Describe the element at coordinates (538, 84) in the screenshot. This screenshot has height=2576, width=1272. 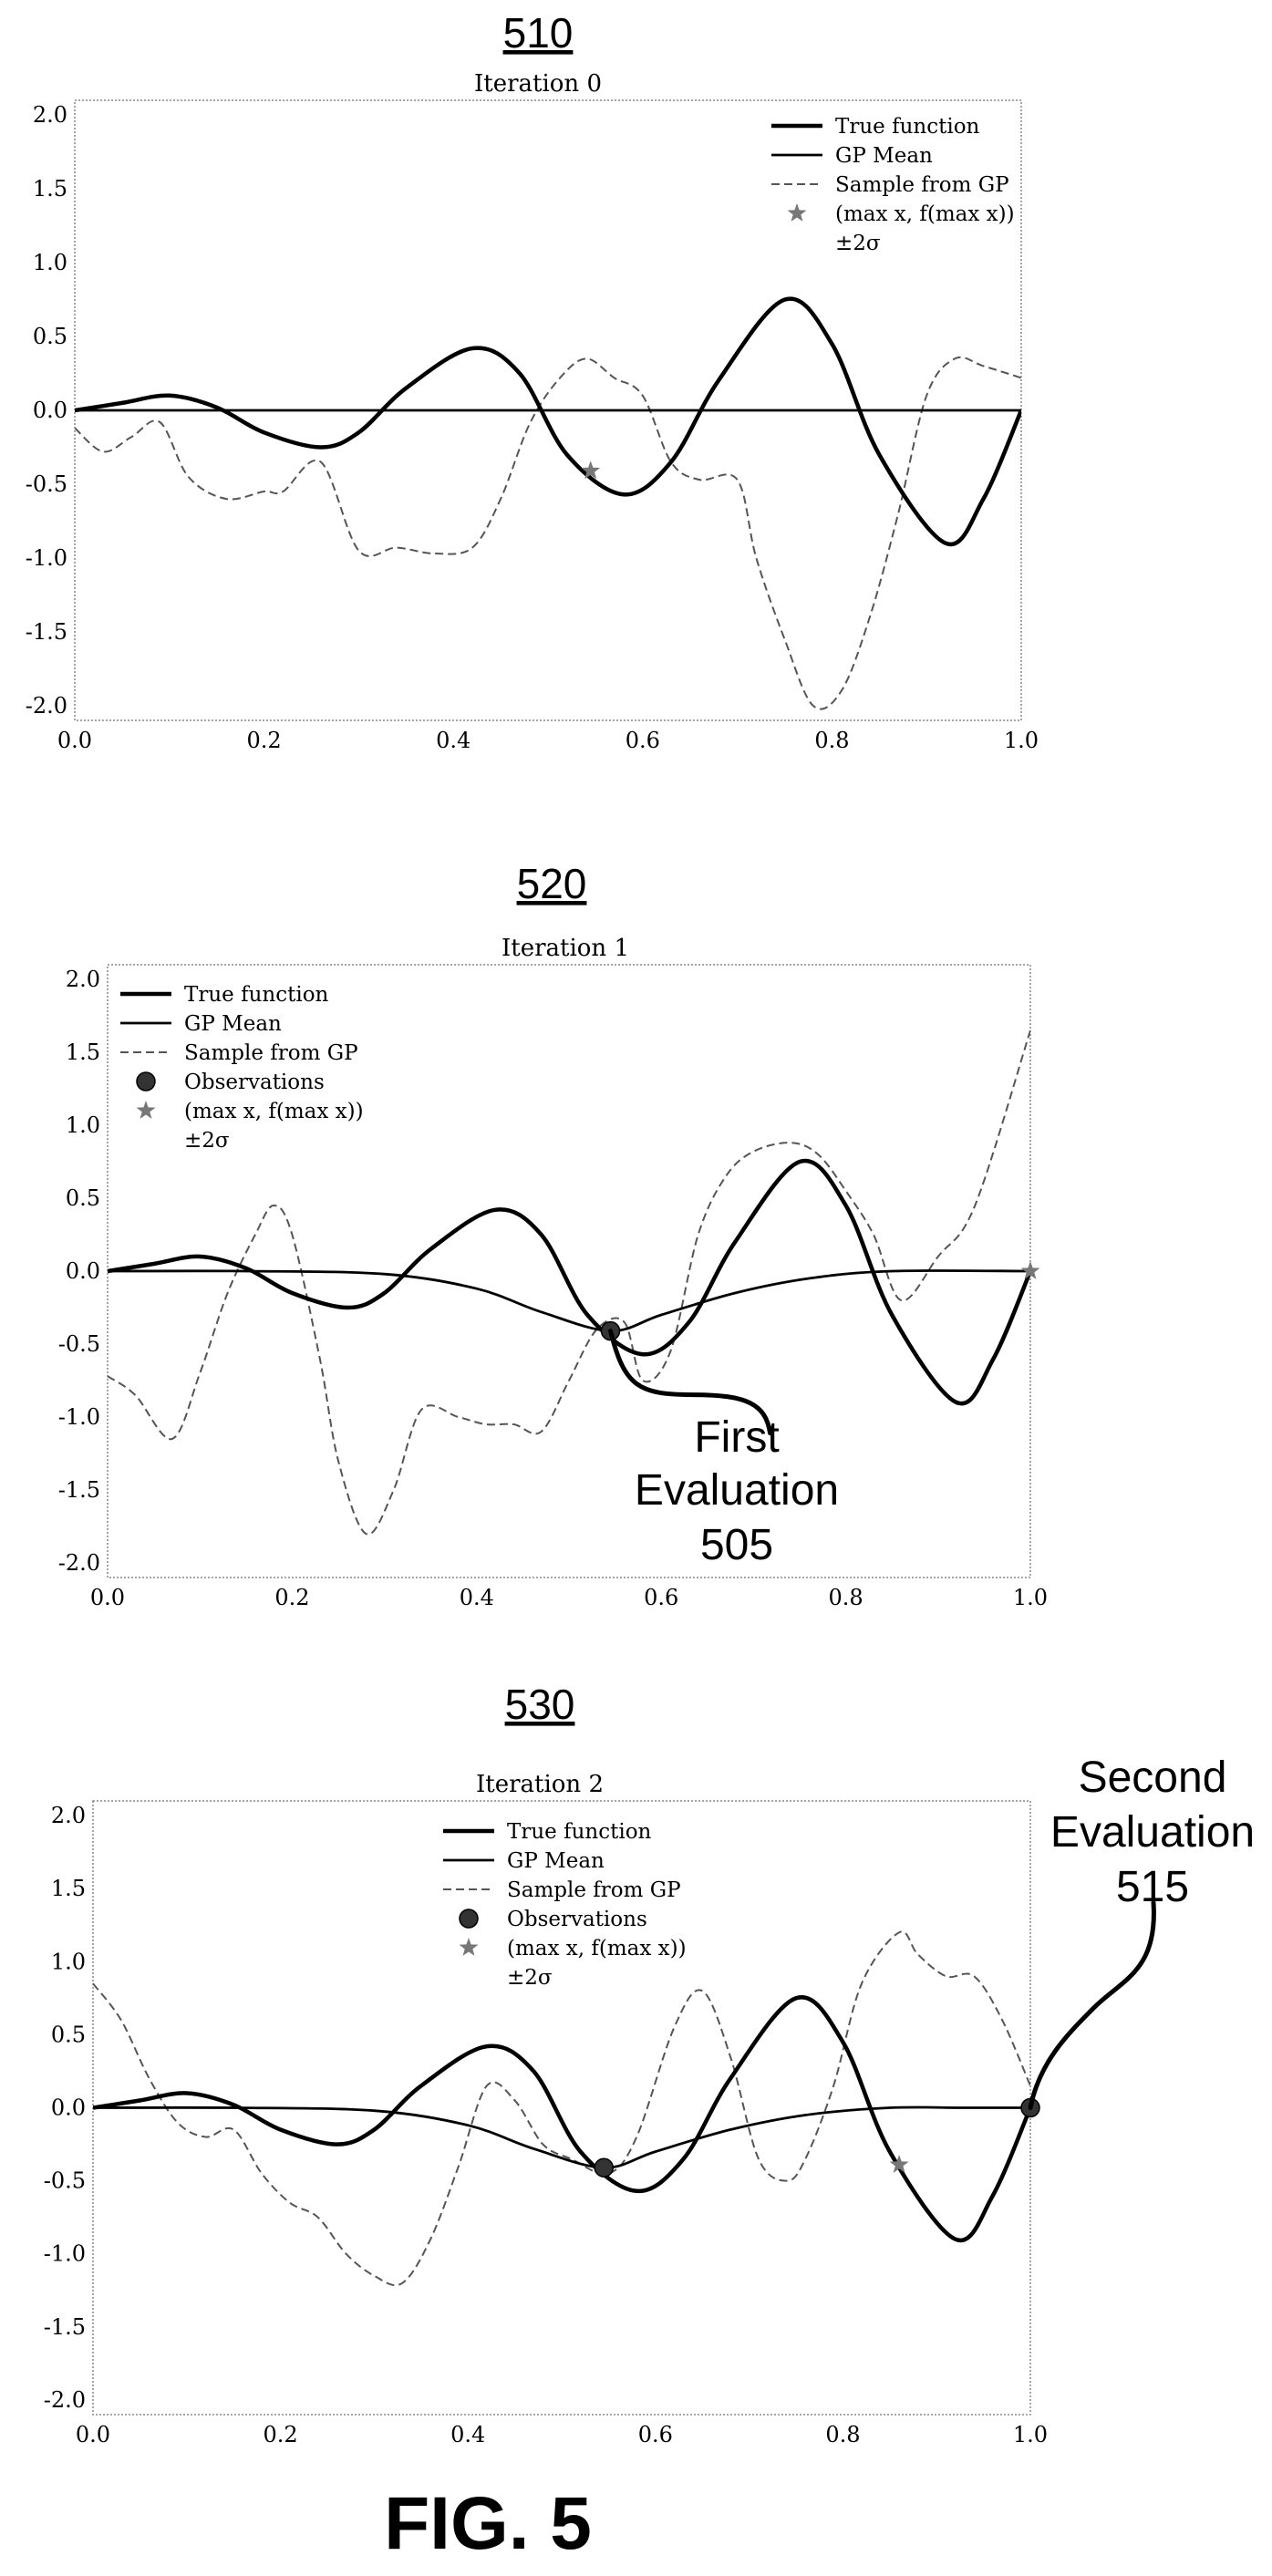
I see `chart-title: Iteration 0` at that location.